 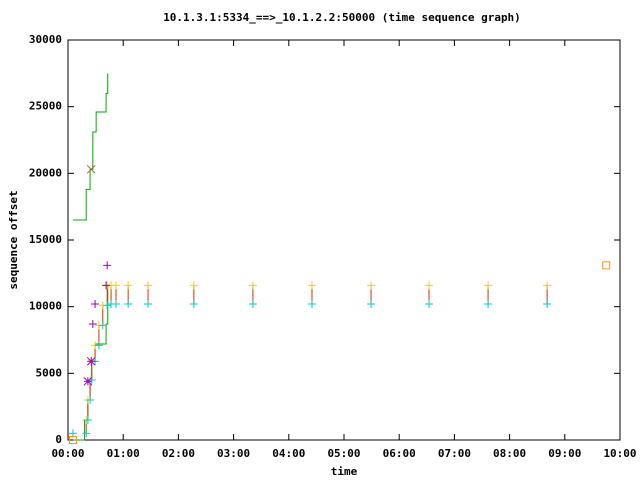 What do you see at coordinates (45, 306) in the screenshot?
I see `y-tick-label: 10000` at bounding box center [45, 306].